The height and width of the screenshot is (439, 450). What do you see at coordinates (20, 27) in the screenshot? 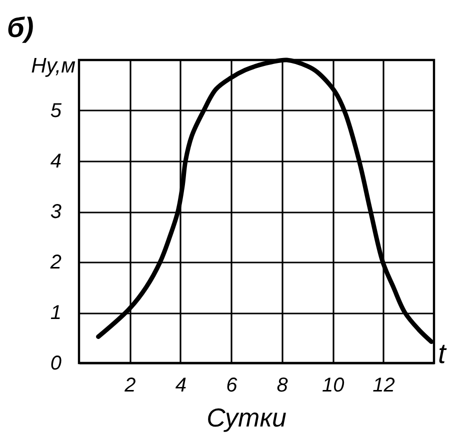
I see `chart-title: б)` at bounding box center [20, 27].